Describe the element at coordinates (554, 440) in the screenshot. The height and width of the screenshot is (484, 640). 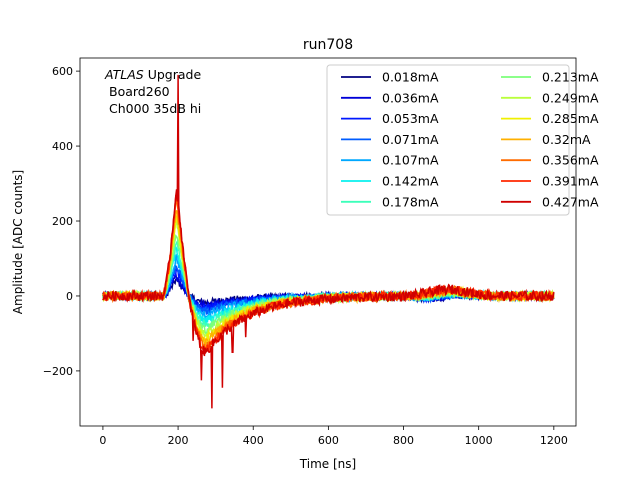
I see `x-tick-label: 1200` at that location.